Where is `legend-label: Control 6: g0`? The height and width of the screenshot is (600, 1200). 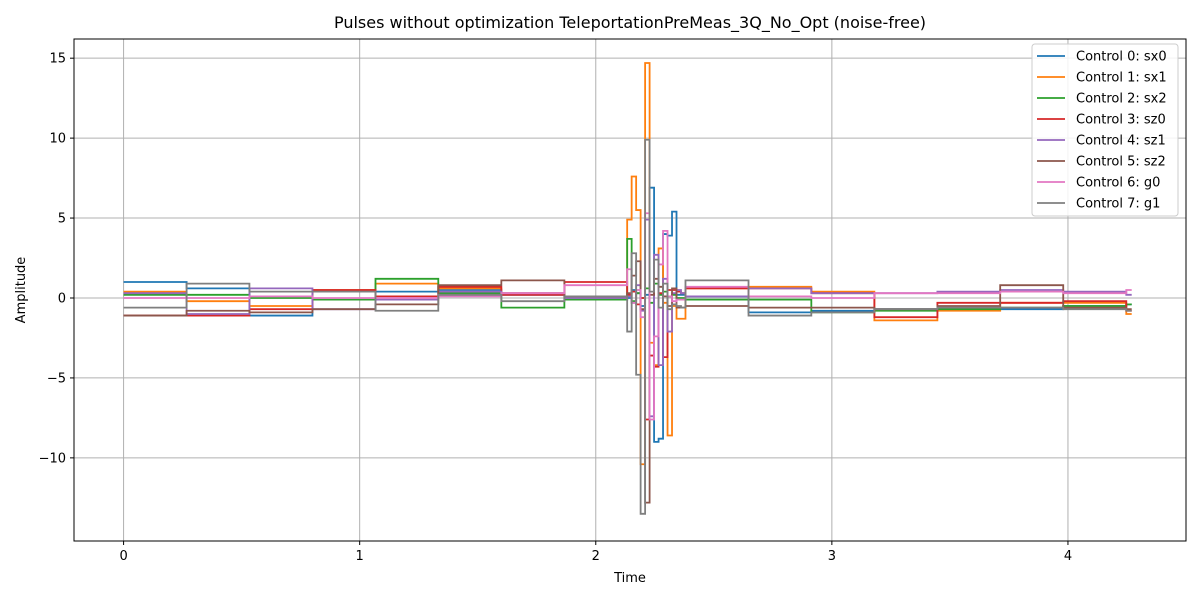
legend-label: Control 6: g0 is located at coordinates (1118, 183).